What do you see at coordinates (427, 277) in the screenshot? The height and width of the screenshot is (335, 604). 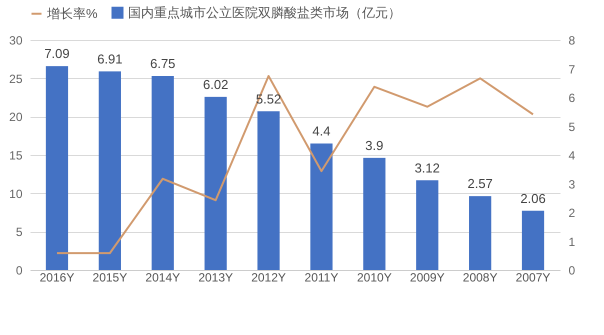 I see `x-tick-label: 2009Y` at bounding box center [427, 277].